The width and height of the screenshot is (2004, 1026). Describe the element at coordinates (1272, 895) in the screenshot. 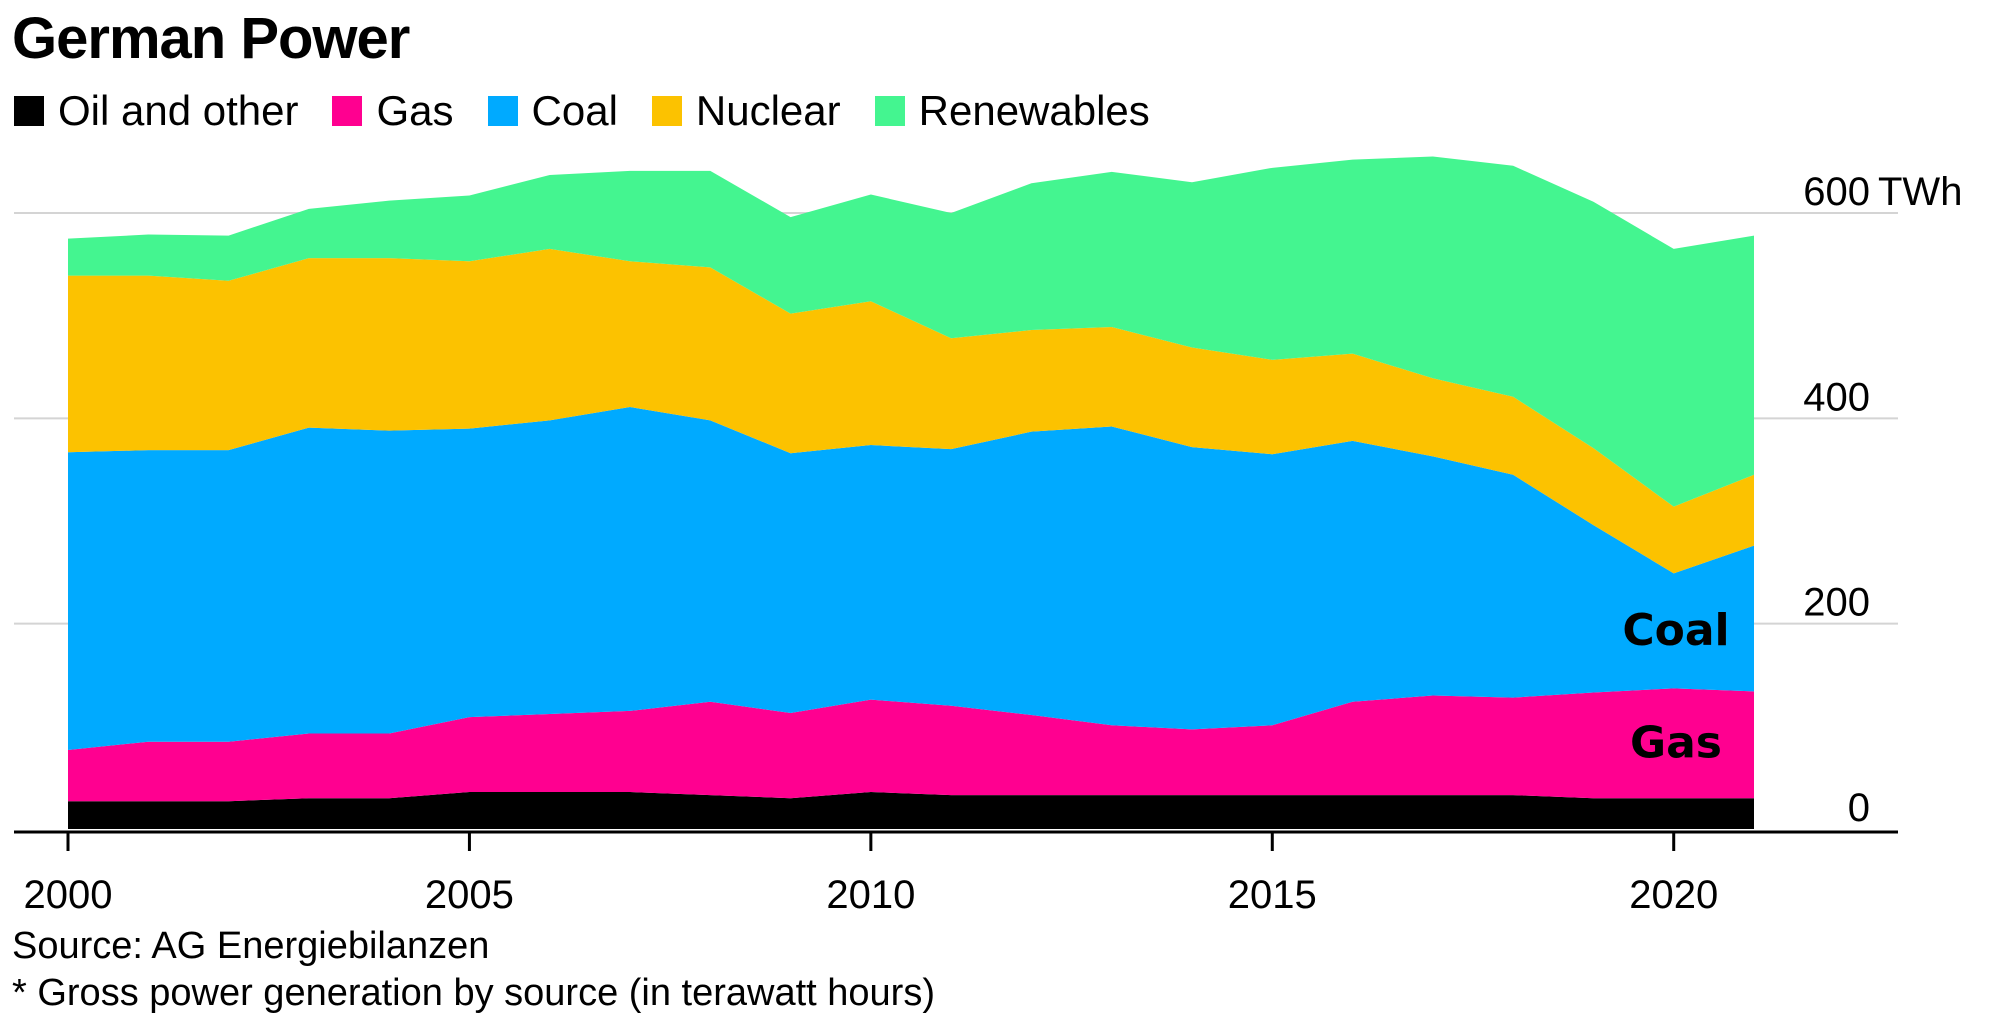

I see `x-tick-label-2015: 2015` at that location.